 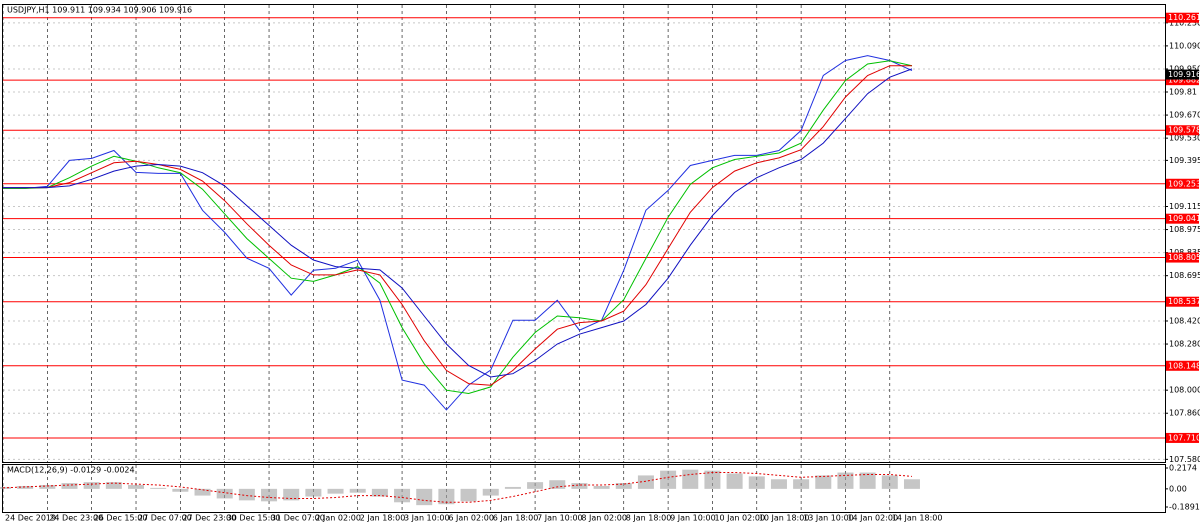 I want to click on x-tick-label: 8 Jan 02:00, so click(x=604, y=518).